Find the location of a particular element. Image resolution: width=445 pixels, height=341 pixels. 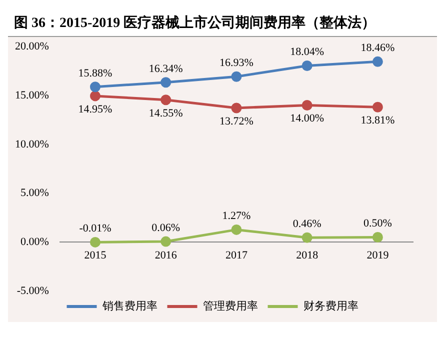

data-label: 14.00% is located at coordinates (307, 118).